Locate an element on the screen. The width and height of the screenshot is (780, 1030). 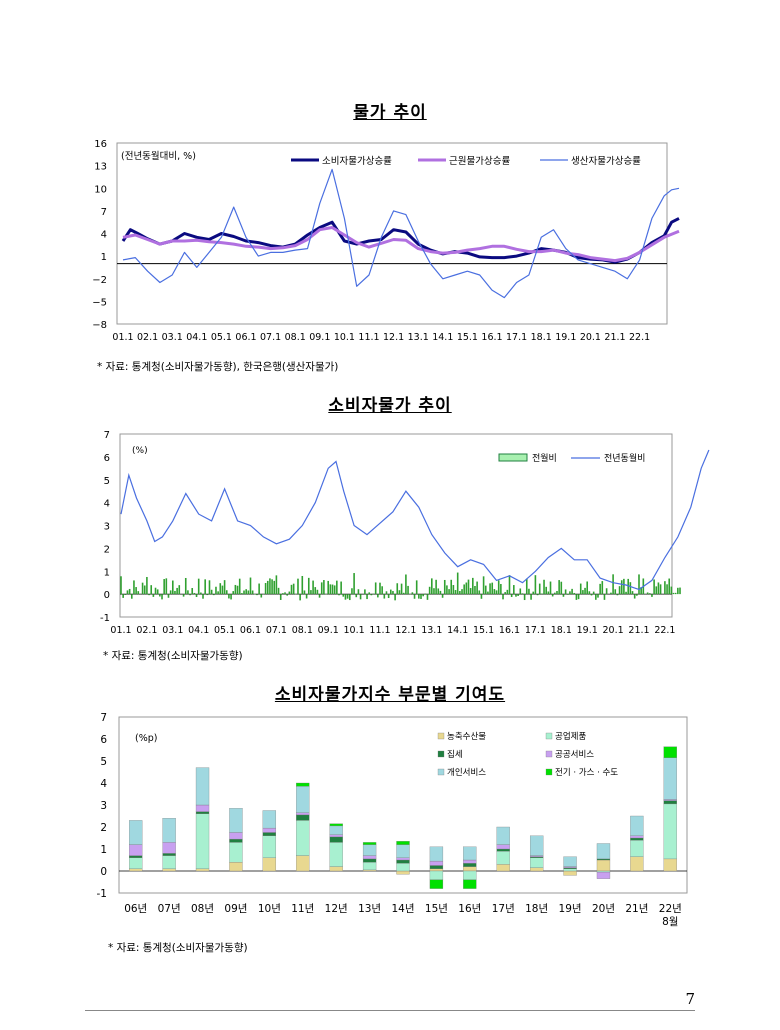
chart1-ytick: −2 is located at coordinates (99, 280).